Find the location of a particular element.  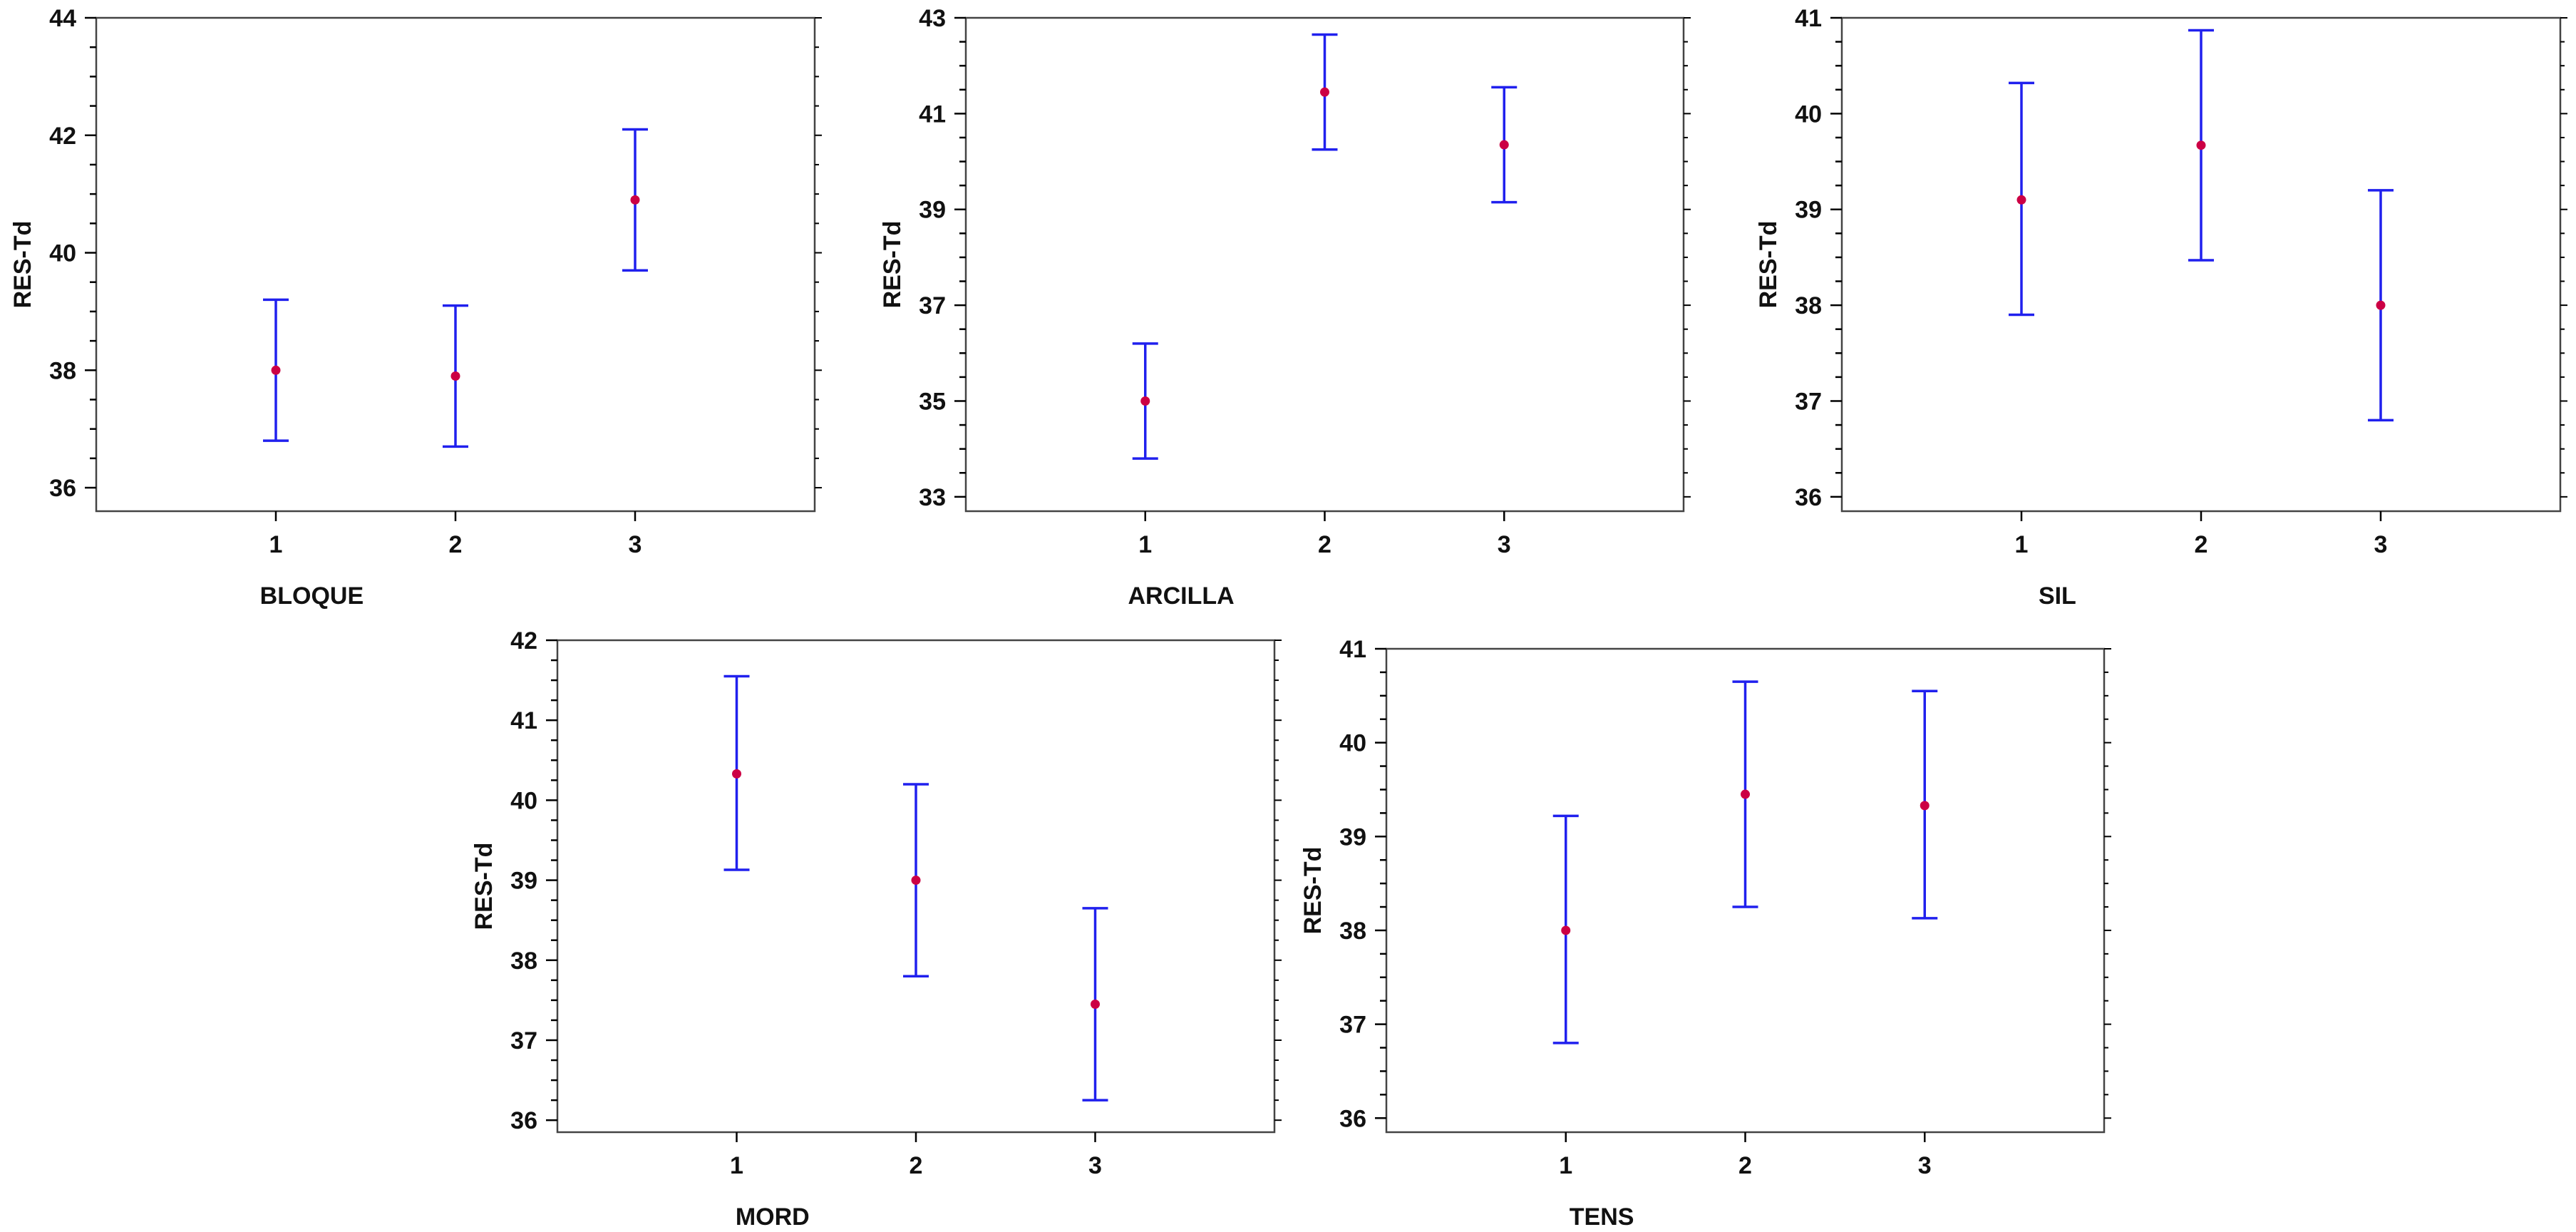

x-axis-title: BLOQUE is located at coordinates (312, 596).